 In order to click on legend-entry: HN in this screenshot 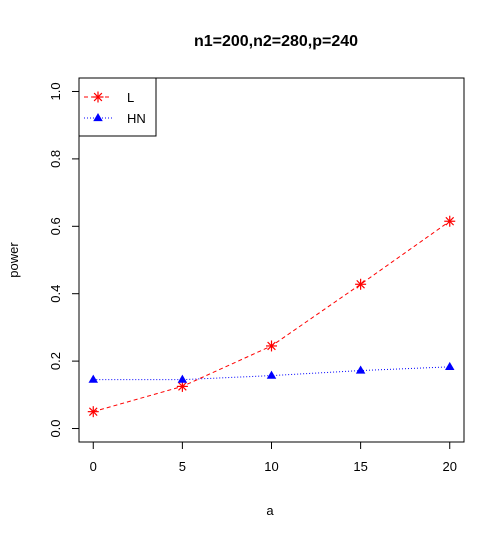, I will do `click(115, 118)`.